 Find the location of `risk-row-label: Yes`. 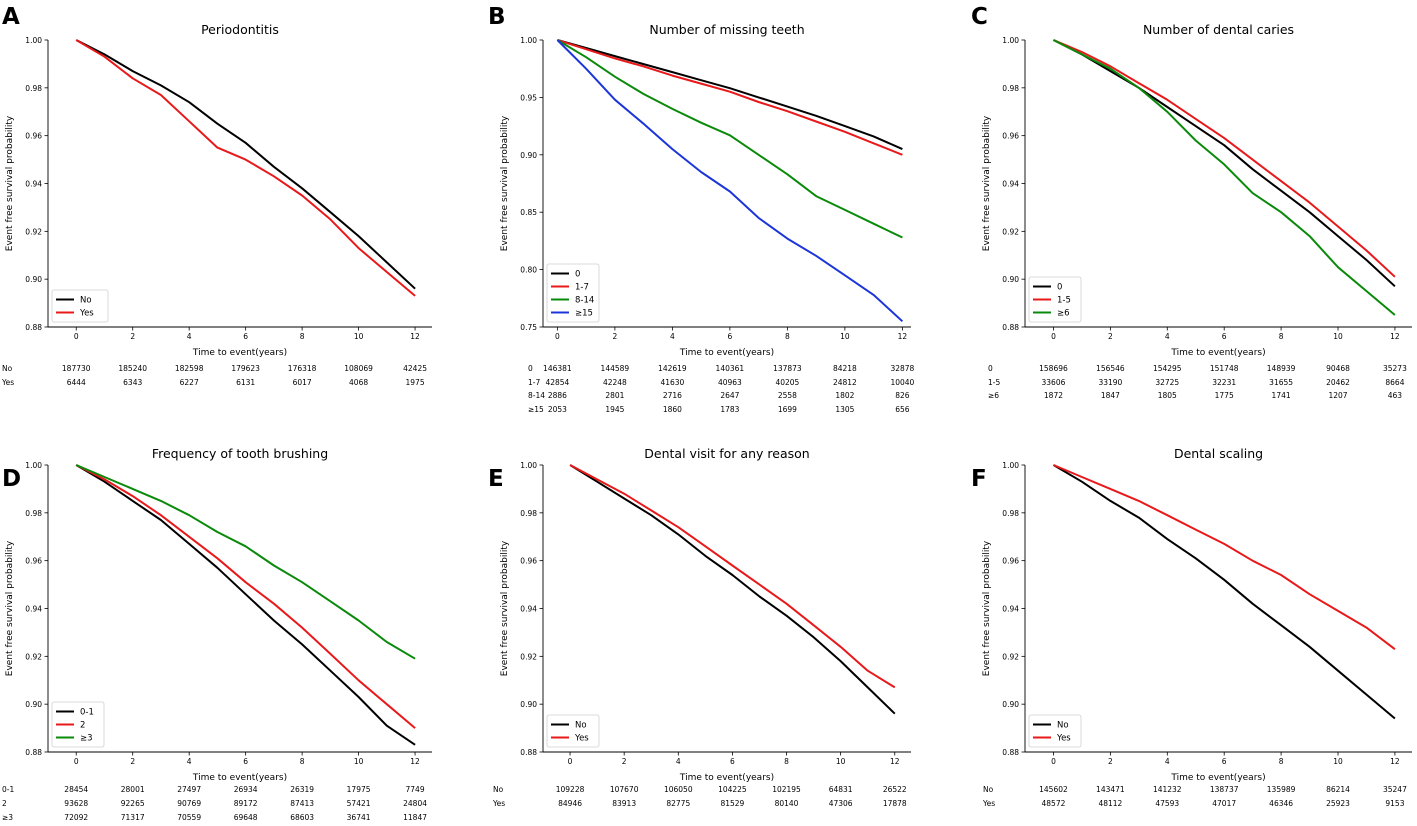

risk-row-label: Yes is located at coordinates (498, 803).